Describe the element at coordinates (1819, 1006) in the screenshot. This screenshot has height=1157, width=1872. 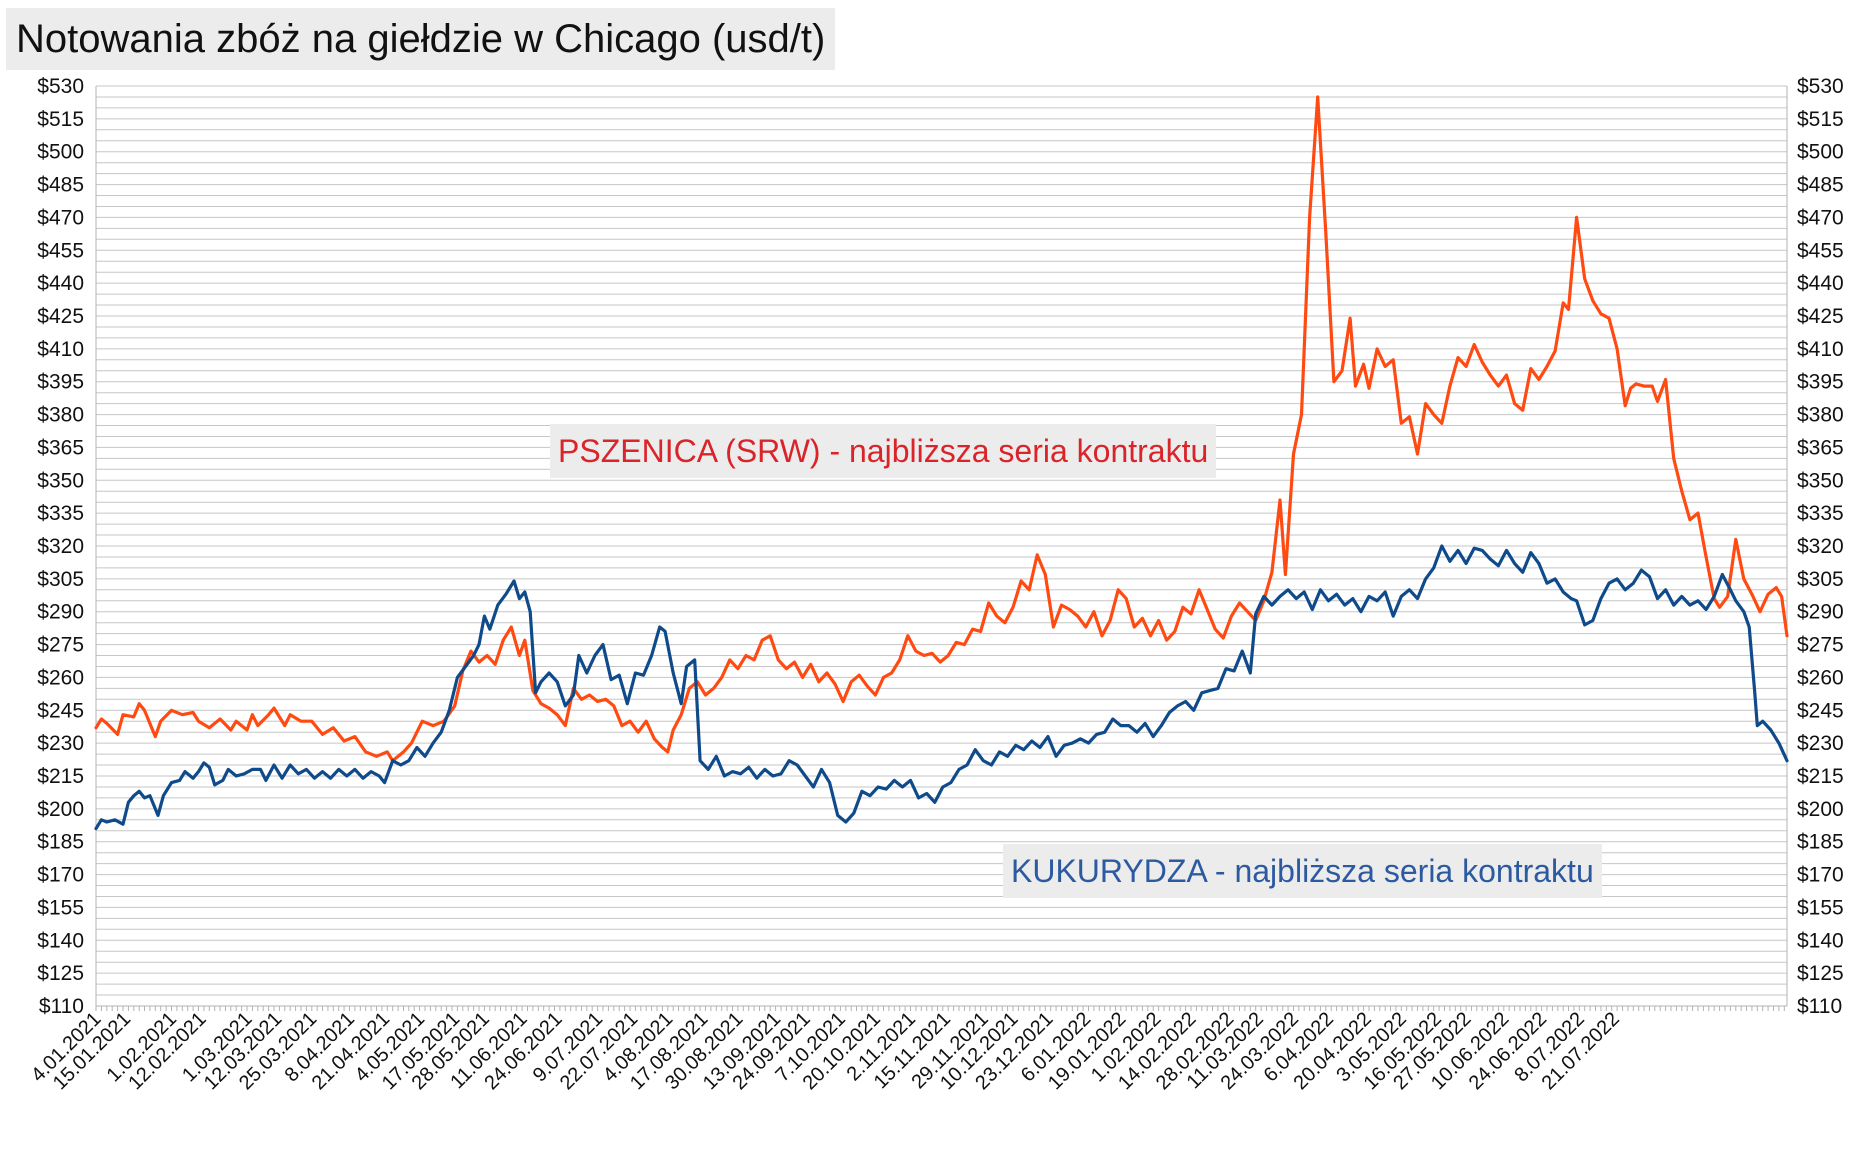
I see `y-tick-label-right: $110` at that location.